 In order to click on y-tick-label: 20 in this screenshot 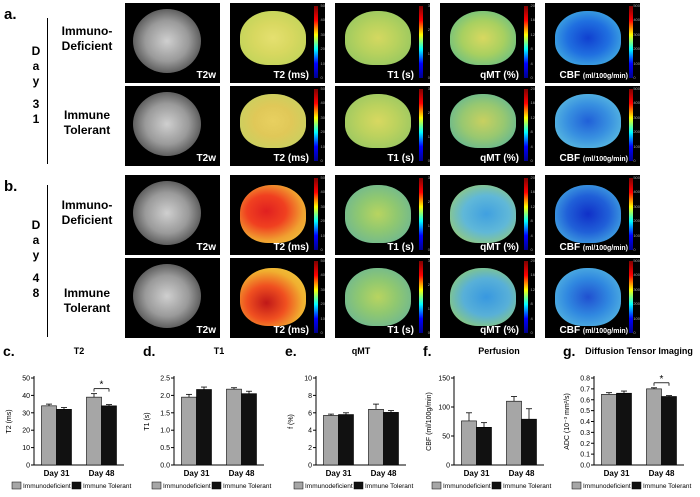, I will do `click(26, 431)`.